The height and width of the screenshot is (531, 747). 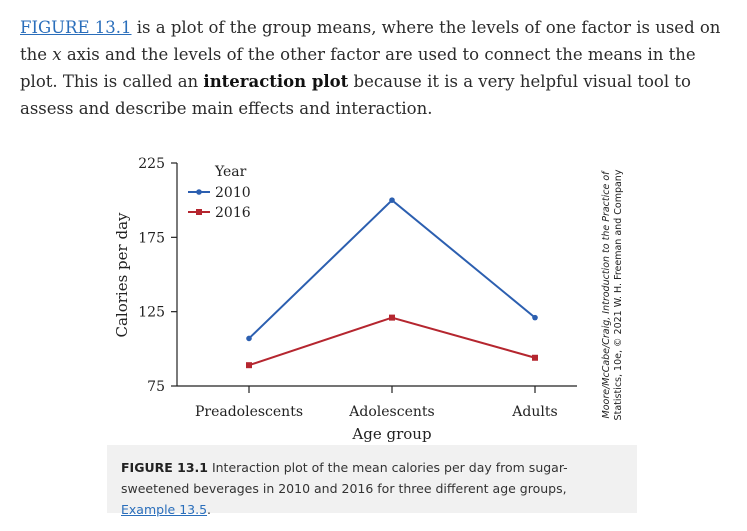 I want to click on y-tick-label: 225, so click(x=151, y=164).